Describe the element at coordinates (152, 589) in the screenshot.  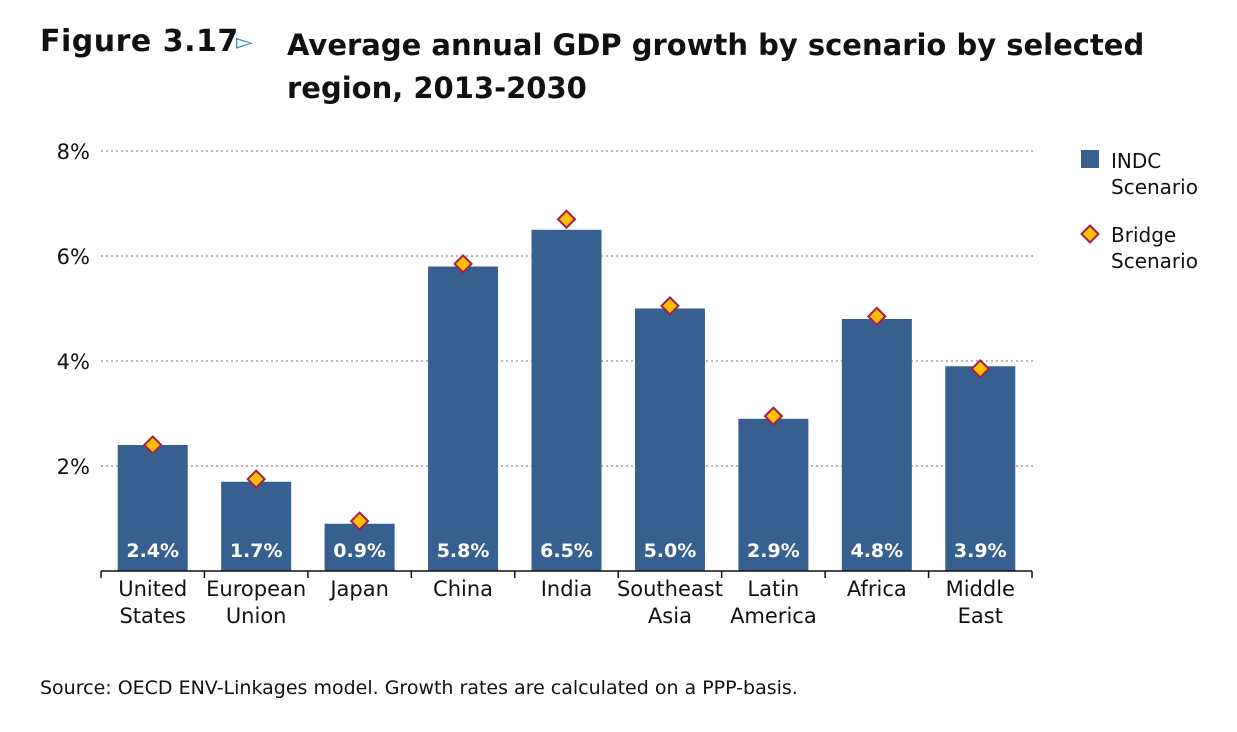
I see `x-tick-label: United` at that location.